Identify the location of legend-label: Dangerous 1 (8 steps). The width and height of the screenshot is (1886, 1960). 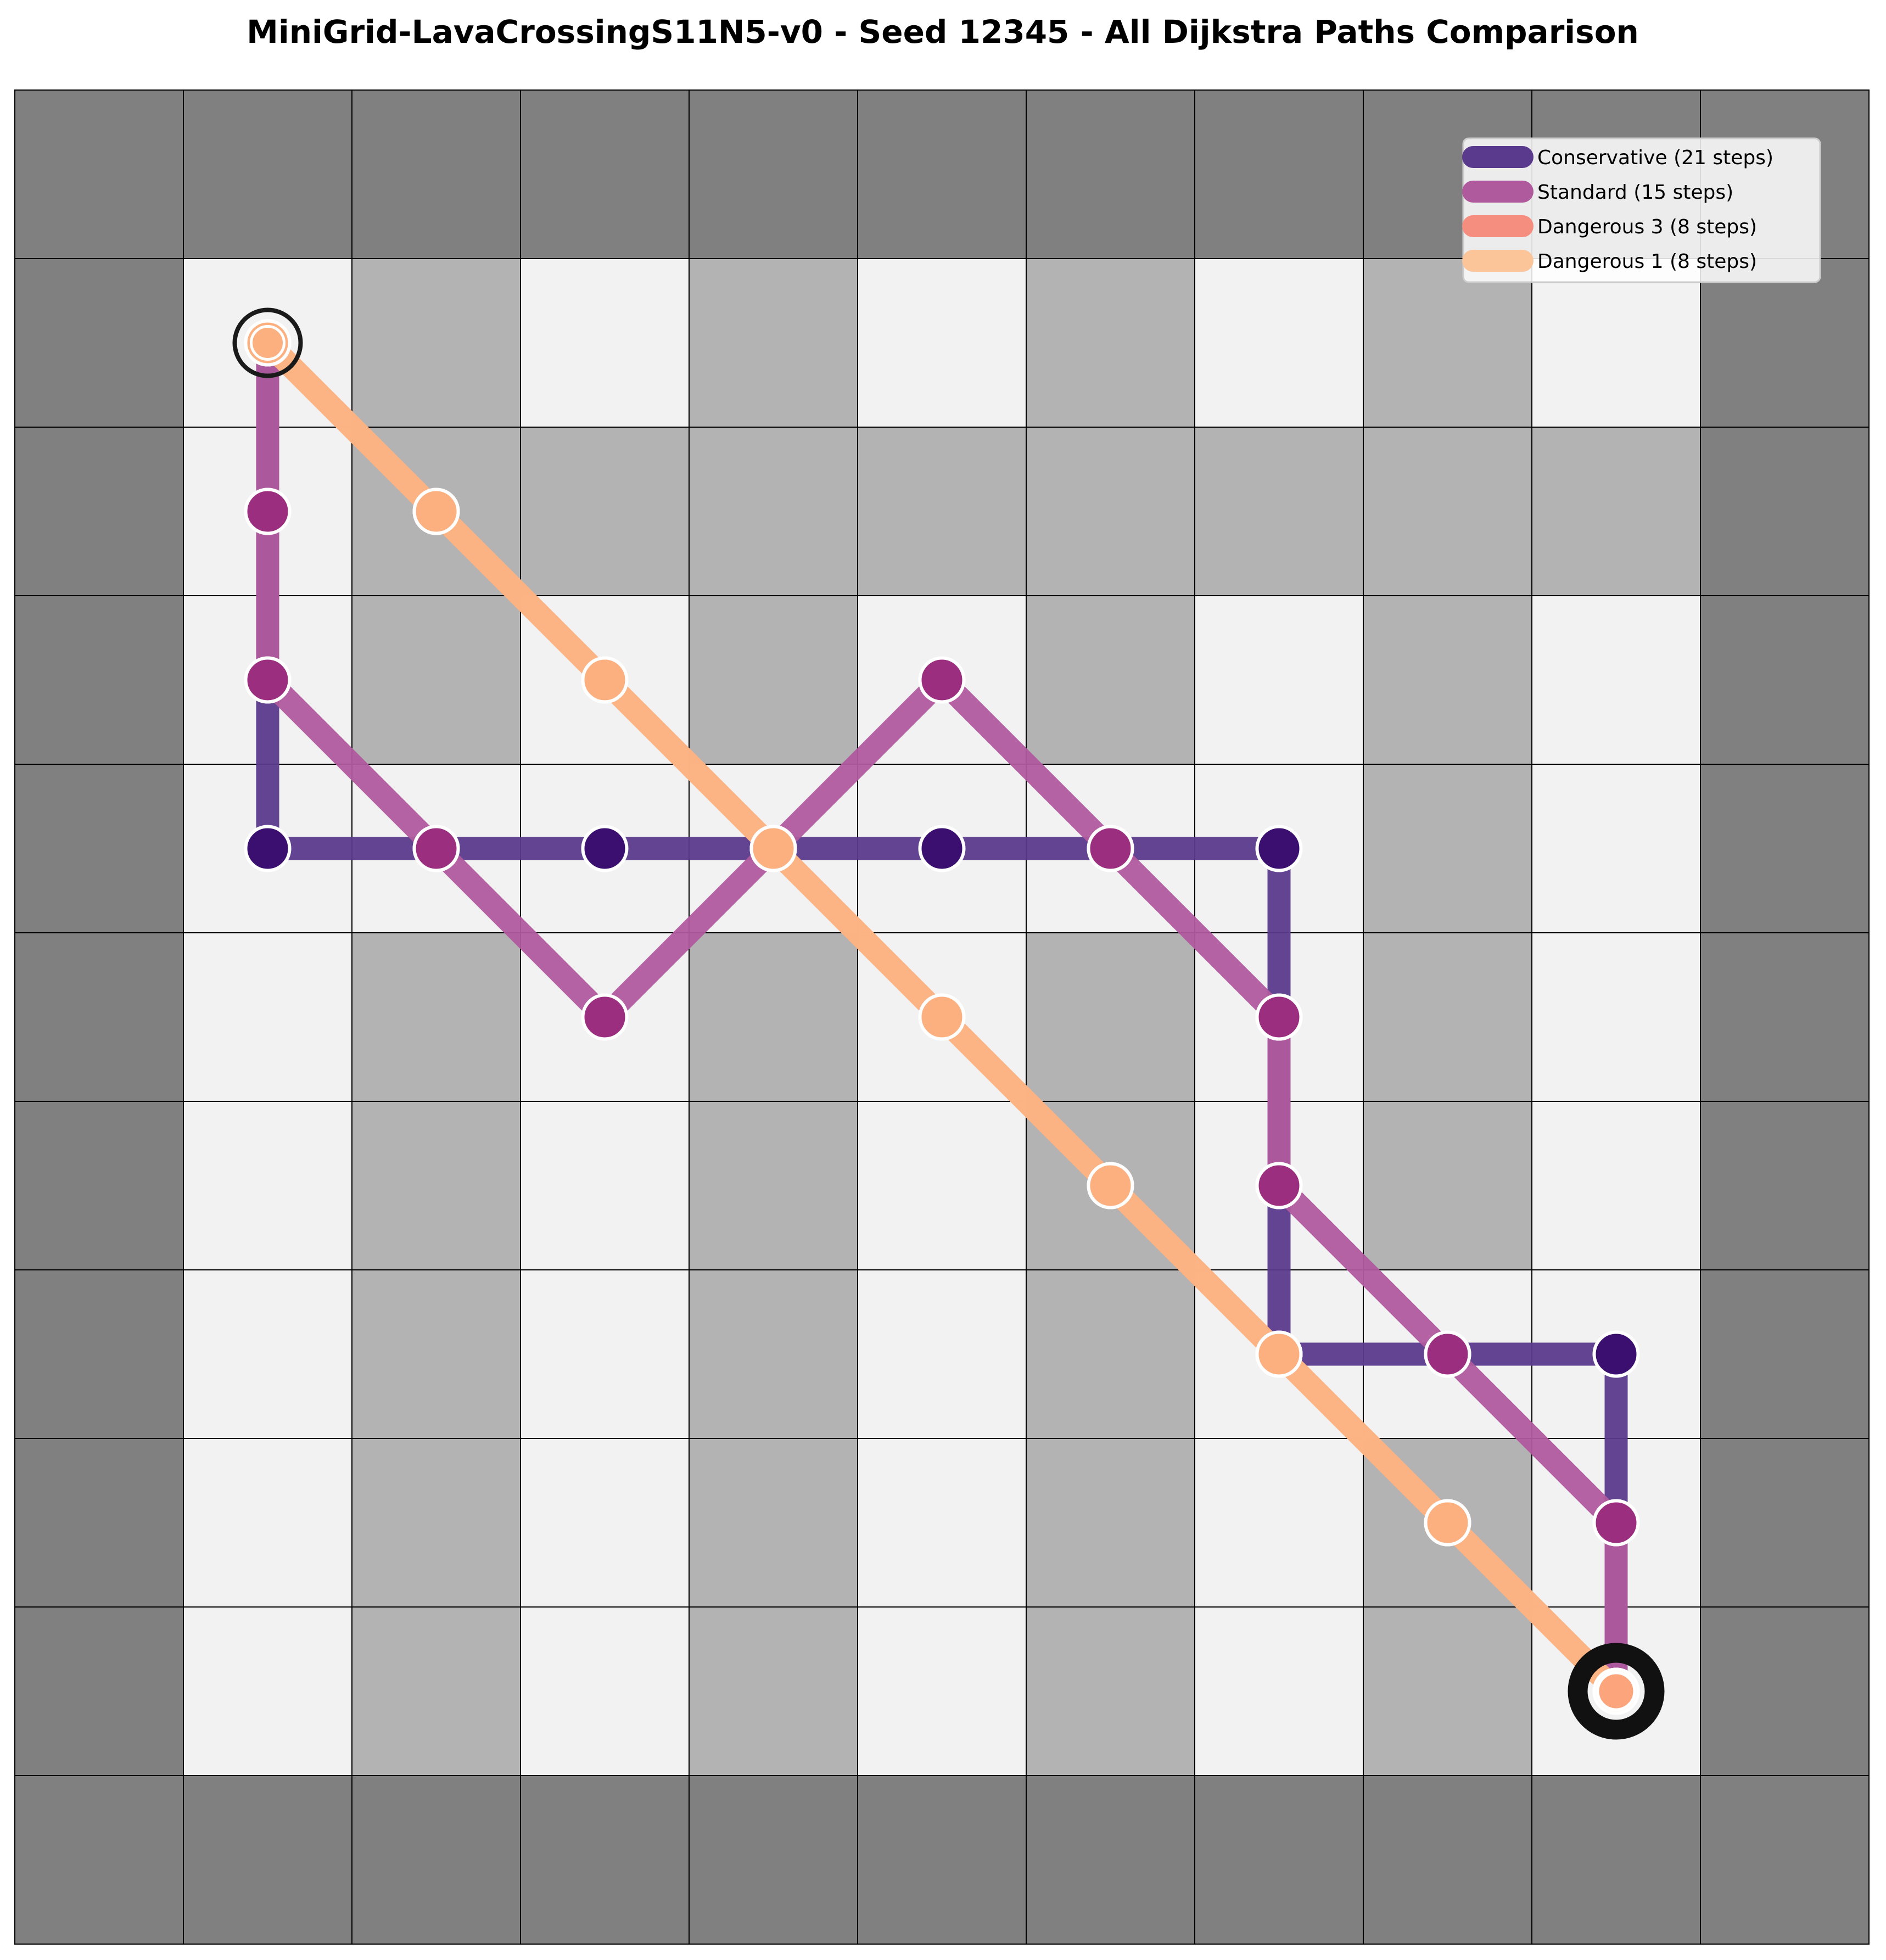
(1647, 262).